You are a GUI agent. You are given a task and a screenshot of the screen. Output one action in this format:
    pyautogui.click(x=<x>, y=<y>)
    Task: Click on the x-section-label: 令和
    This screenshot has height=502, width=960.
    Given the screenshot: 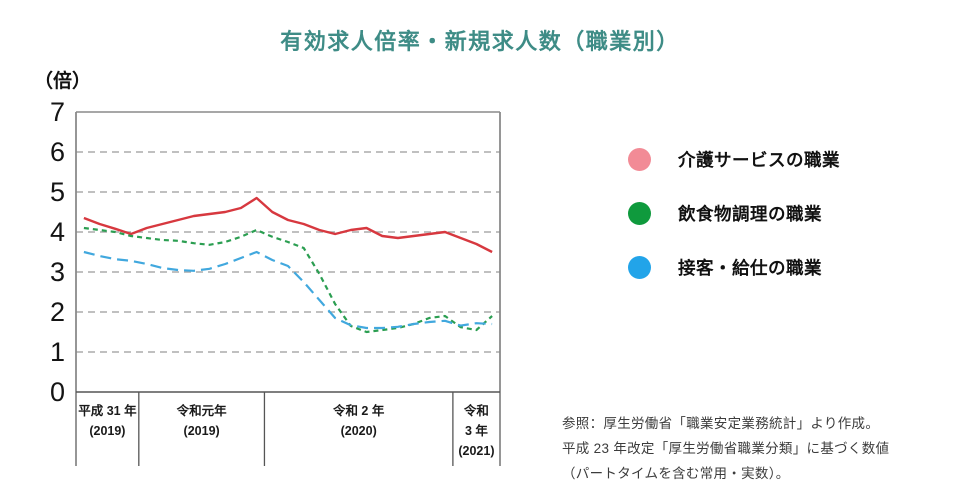 What is the action you would take?
    pyautogui.click(x=476, y=410)
    